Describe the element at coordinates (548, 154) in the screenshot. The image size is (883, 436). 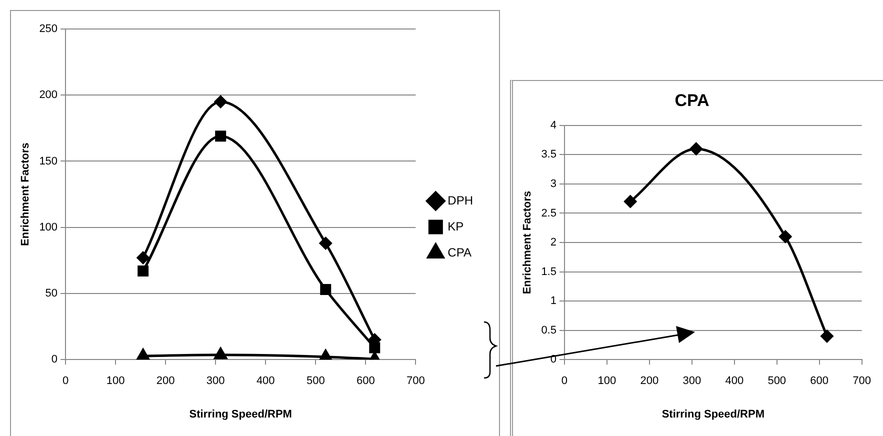
I see `y-tick-label: 3.5` at that location.